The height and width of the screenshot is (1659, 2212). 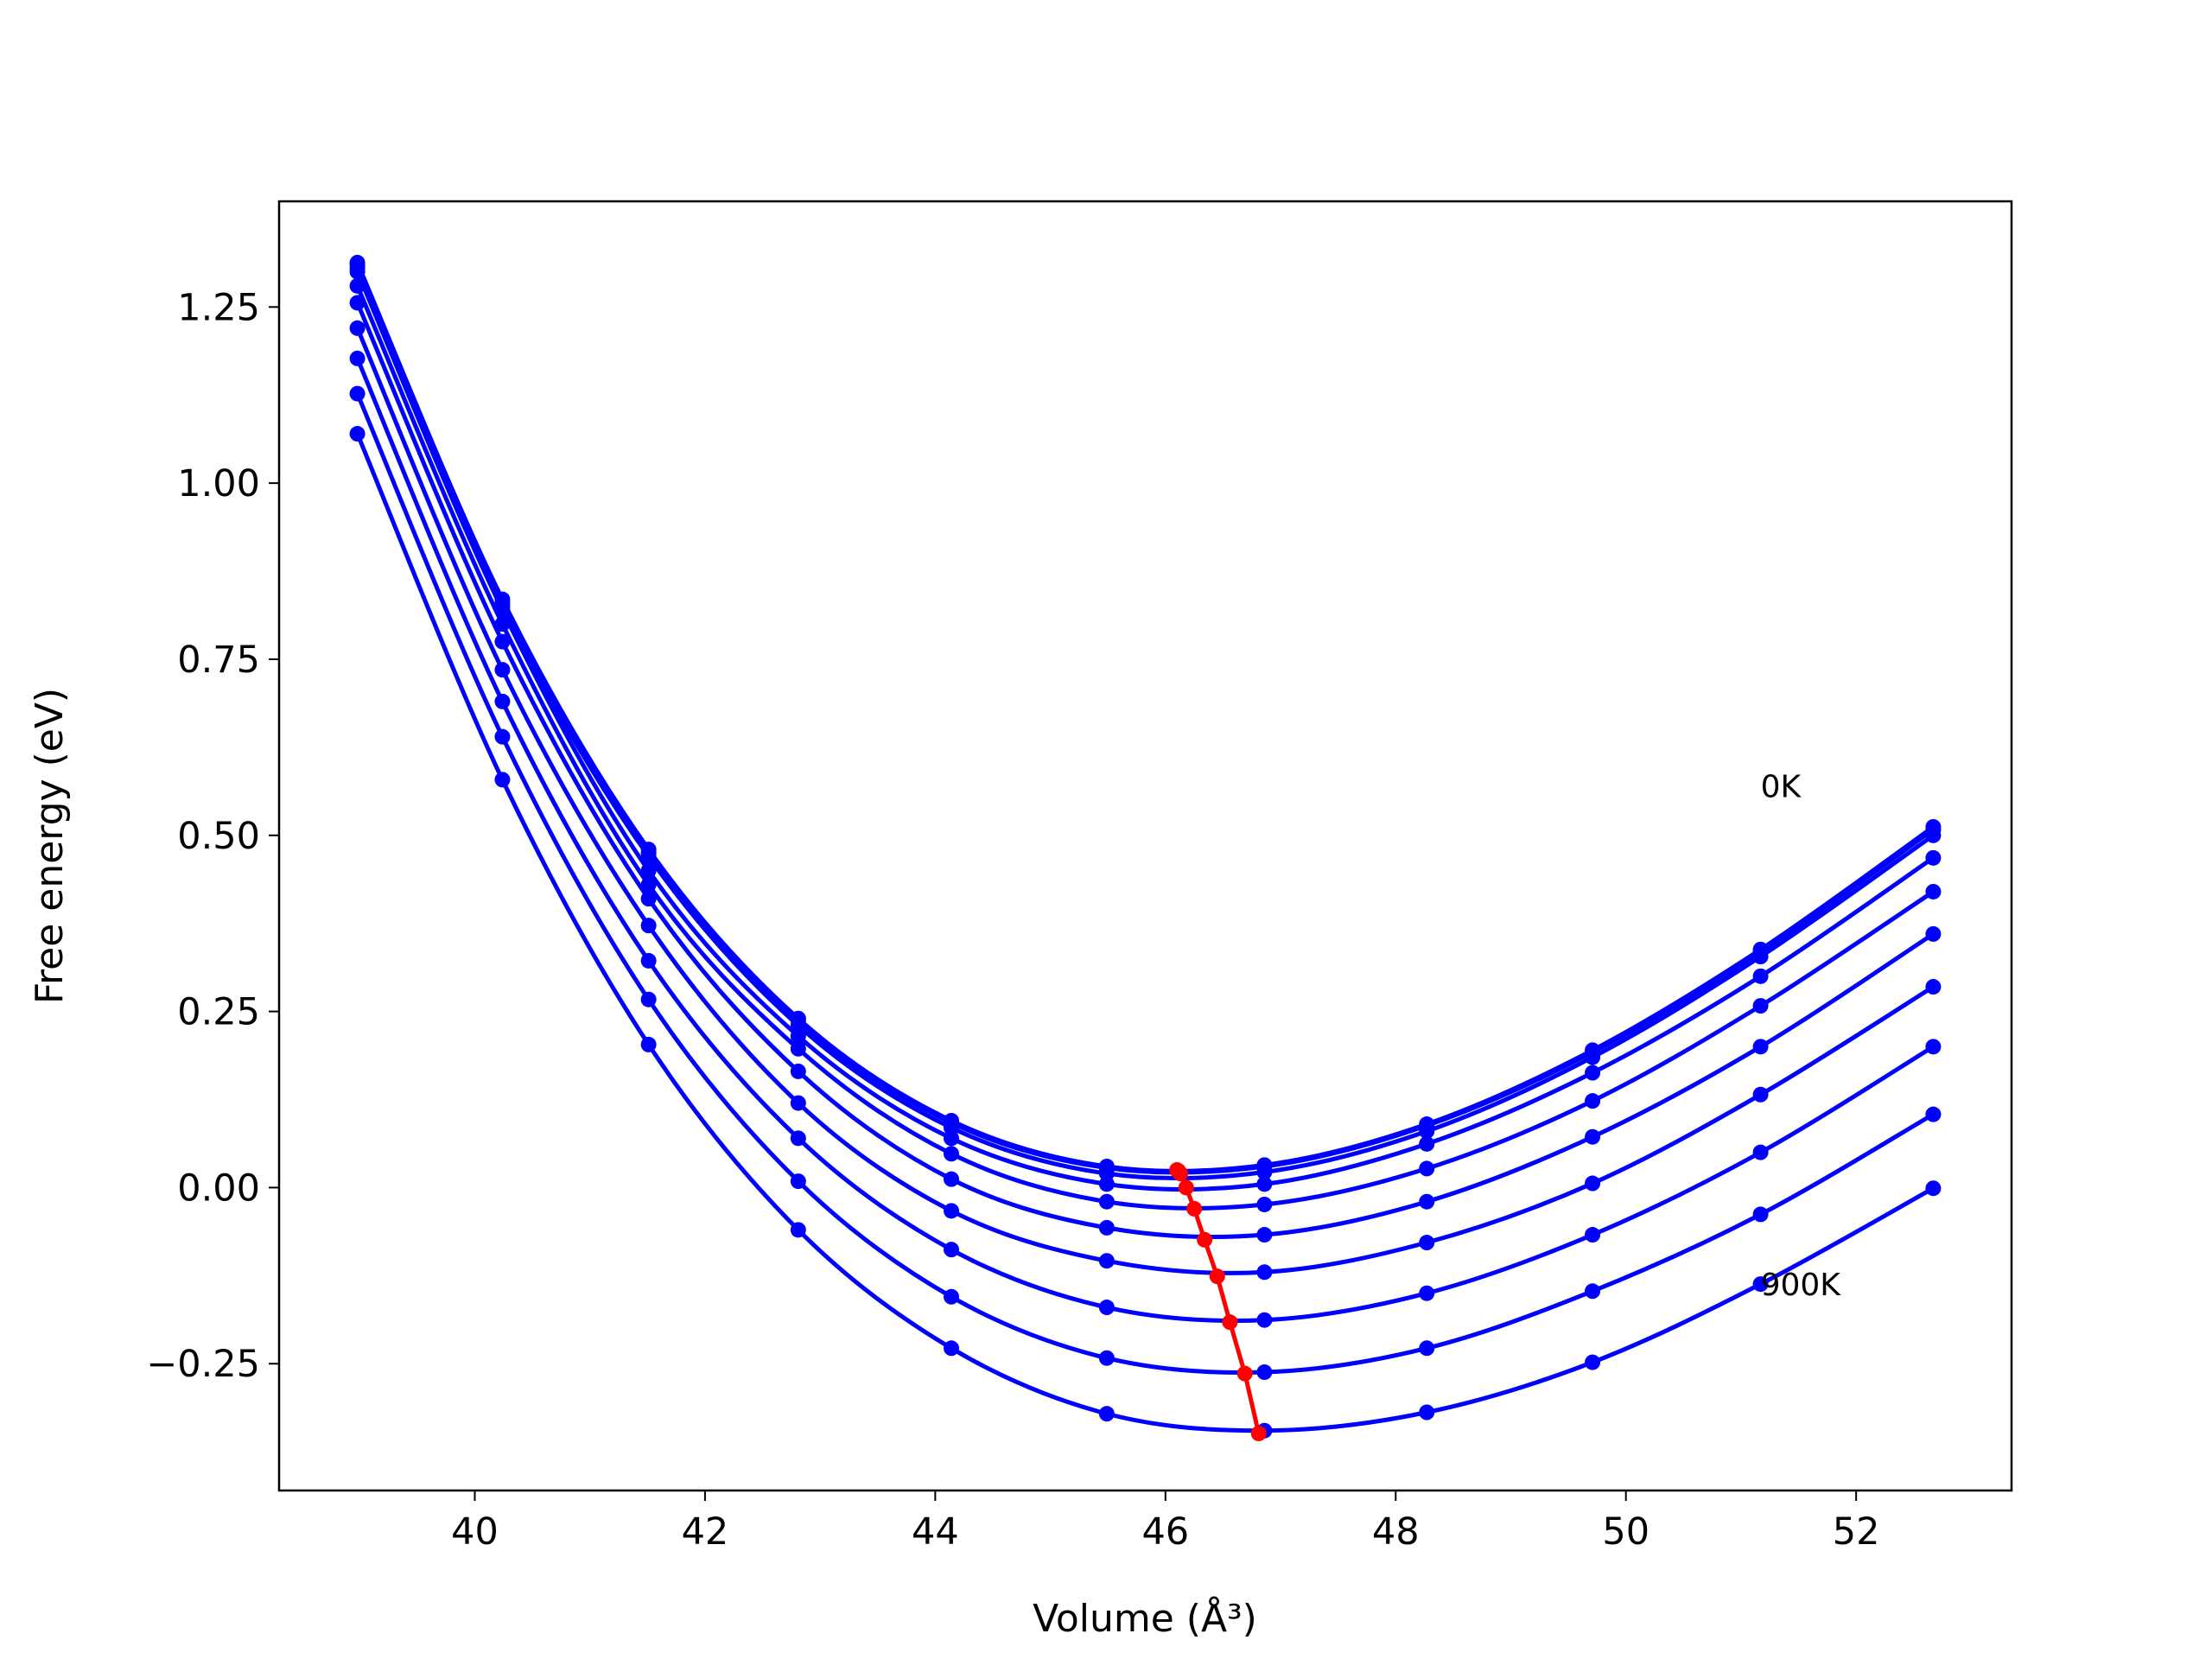 I want to click on y-tick-label: −0.25, so click(x=203, y=1364).